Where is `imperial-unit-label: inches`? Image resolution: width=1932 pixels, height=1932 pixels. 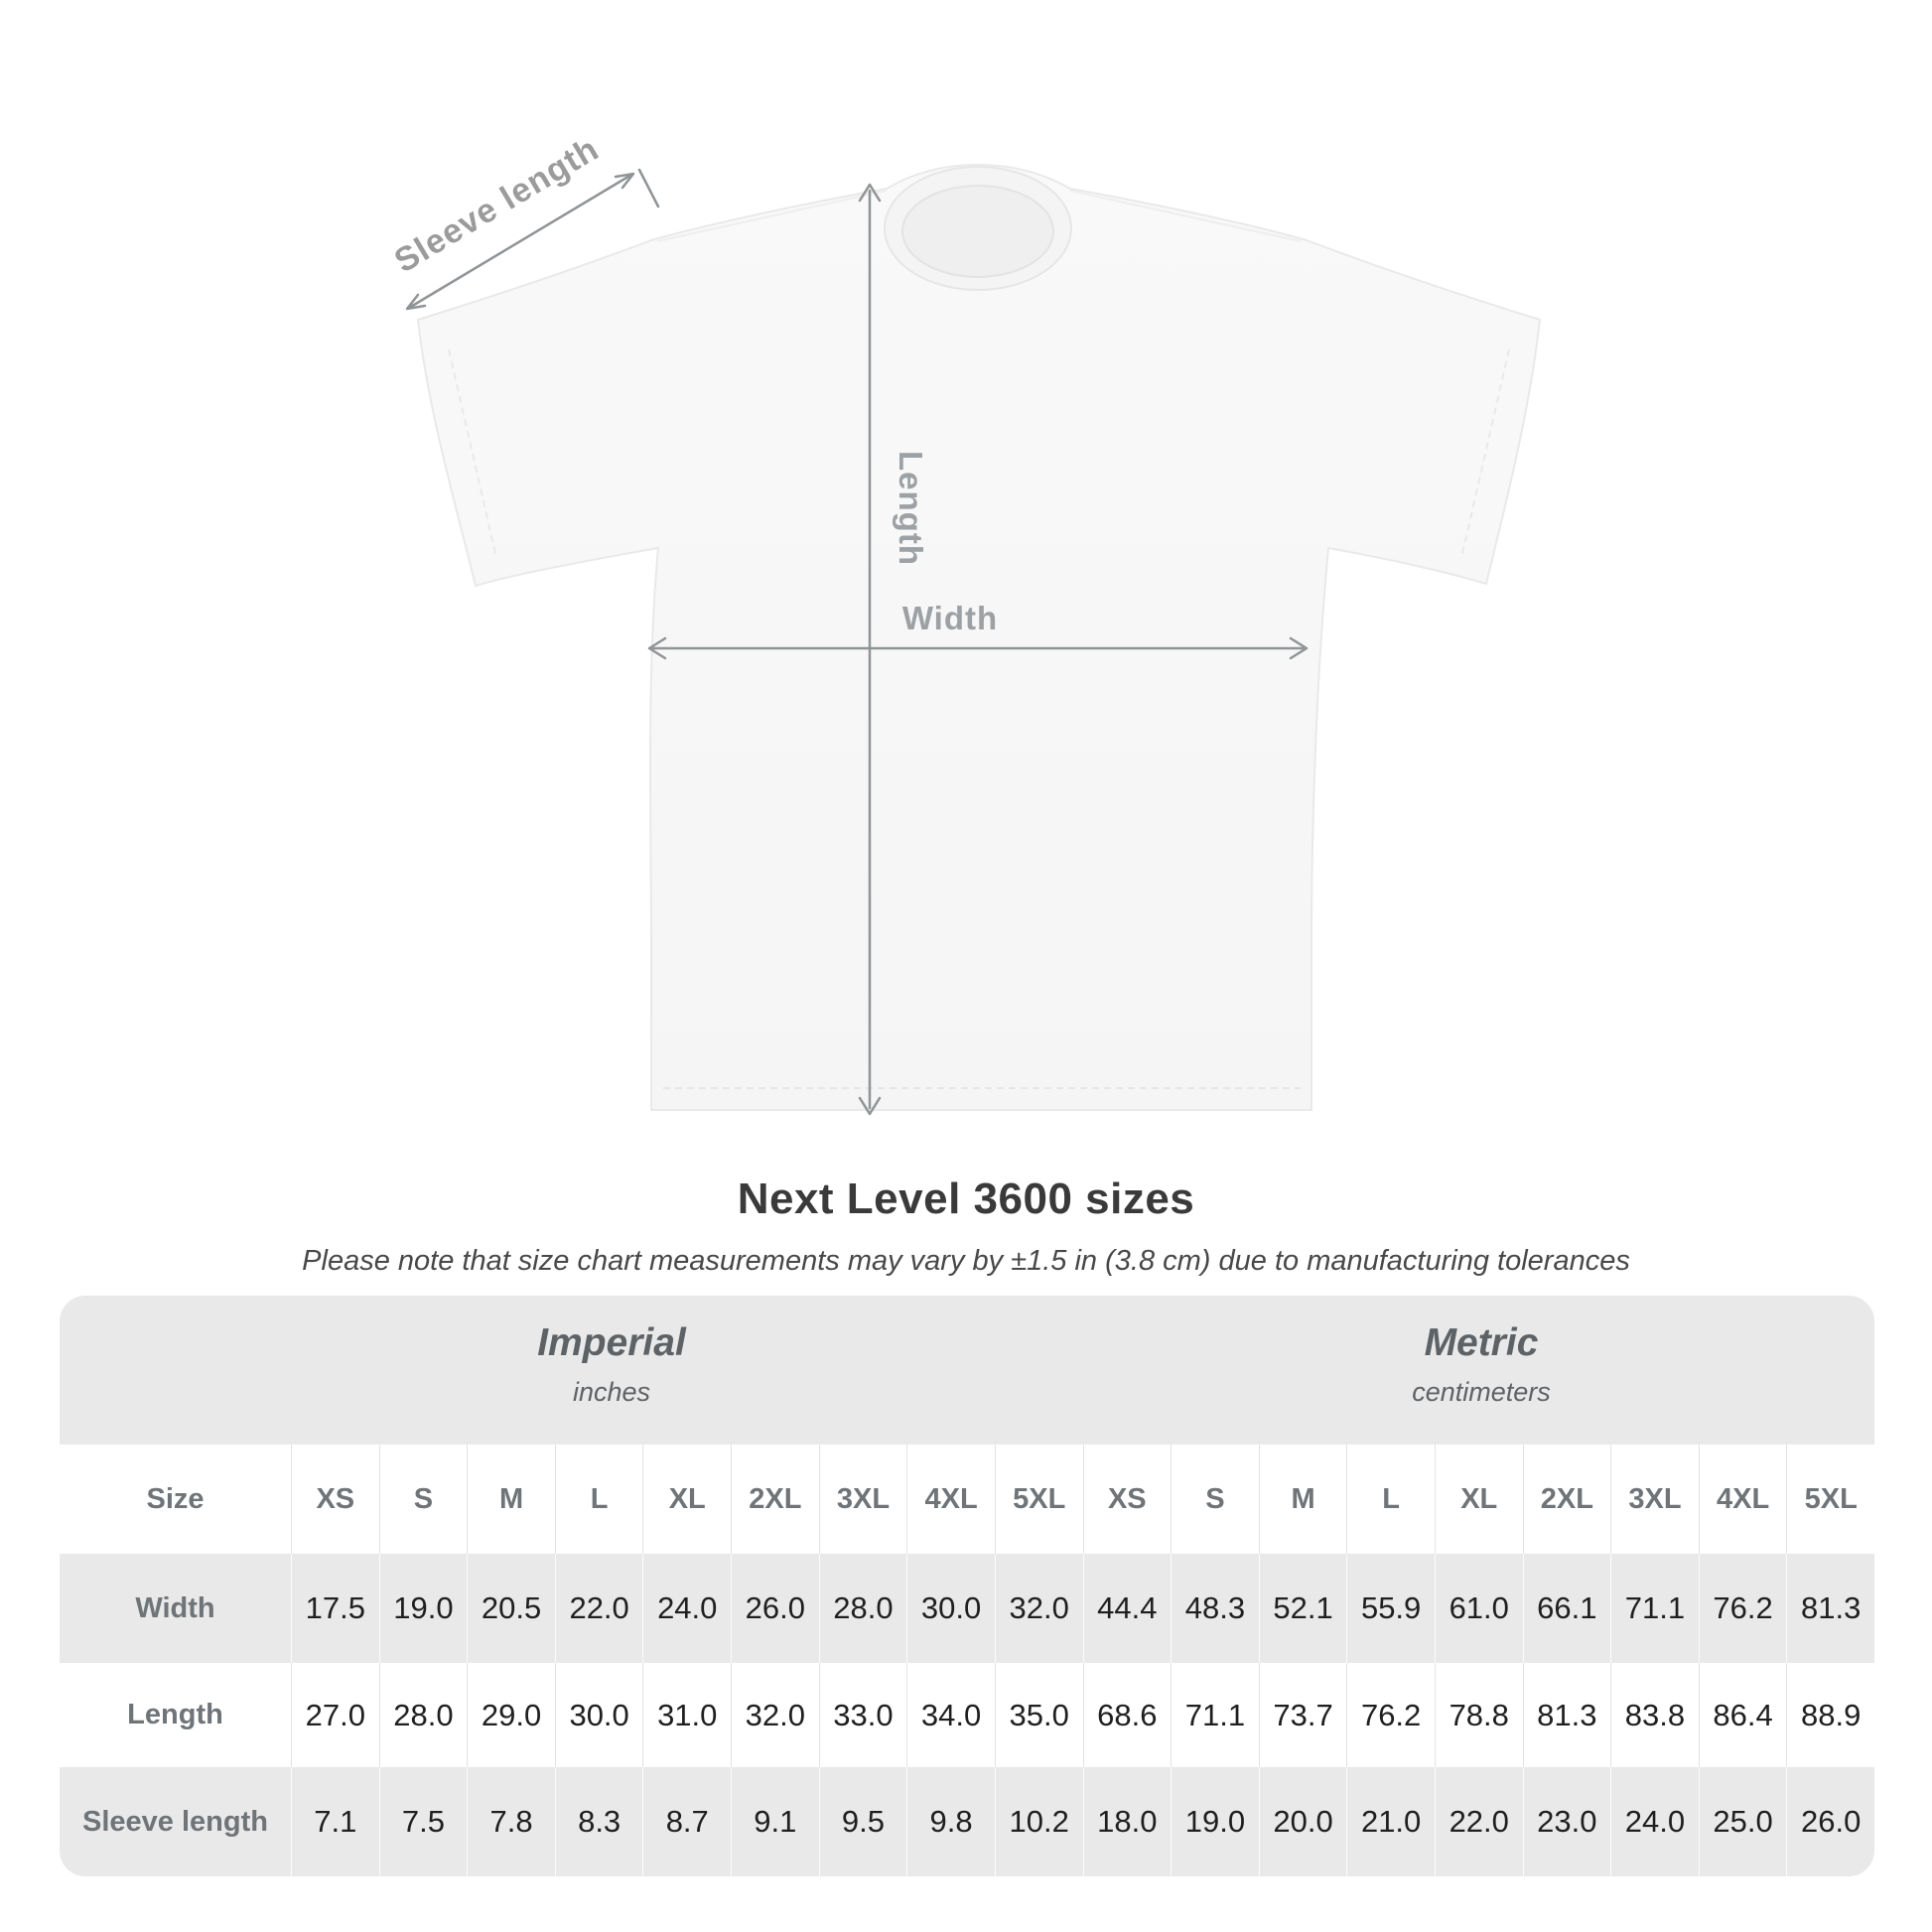
imperial-unit-label: inches is located at coordinates (611, 1392).